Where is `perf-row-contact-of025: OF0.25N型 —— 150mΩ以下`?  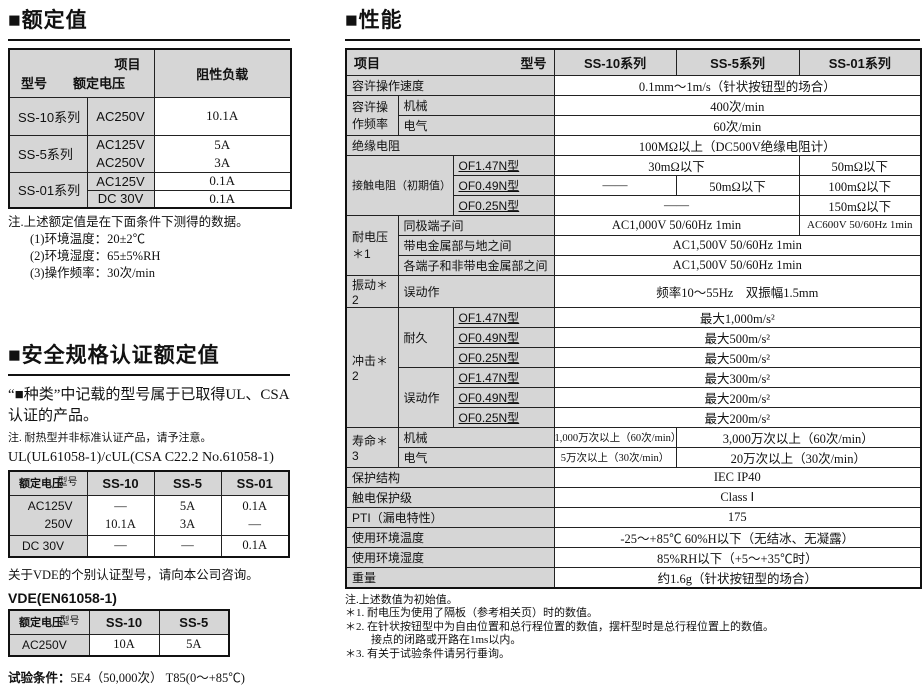
perf-row-contact-of025: OF0.25N型 —— 150mΩ以下 is located at coordinates (634, 205).